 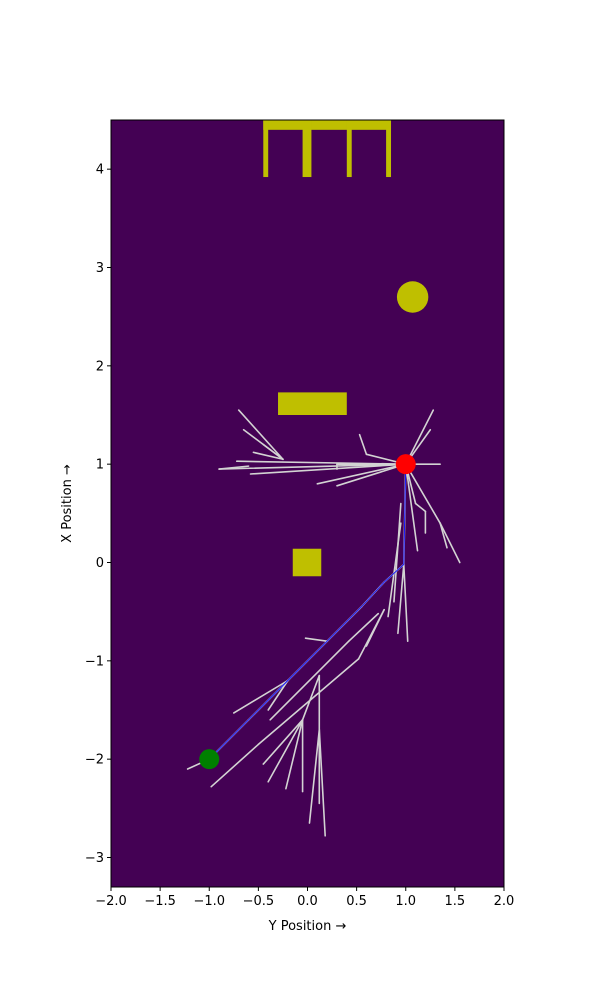 I want to click on path-line, so click(x=307, y=612).